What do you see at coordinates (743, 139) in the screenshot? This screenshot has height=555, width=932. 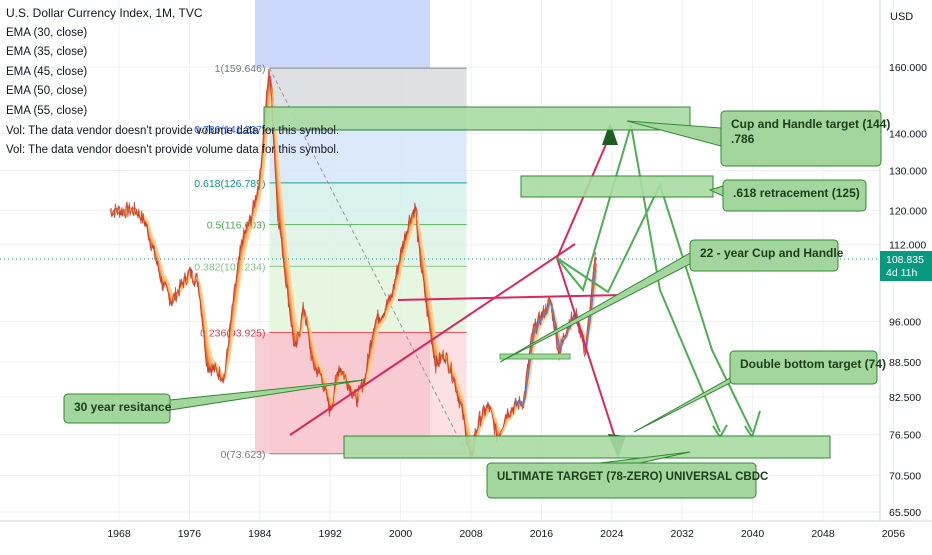 I see `callout-cup-handle-target-text: .786` at bounding box center [743, 139].